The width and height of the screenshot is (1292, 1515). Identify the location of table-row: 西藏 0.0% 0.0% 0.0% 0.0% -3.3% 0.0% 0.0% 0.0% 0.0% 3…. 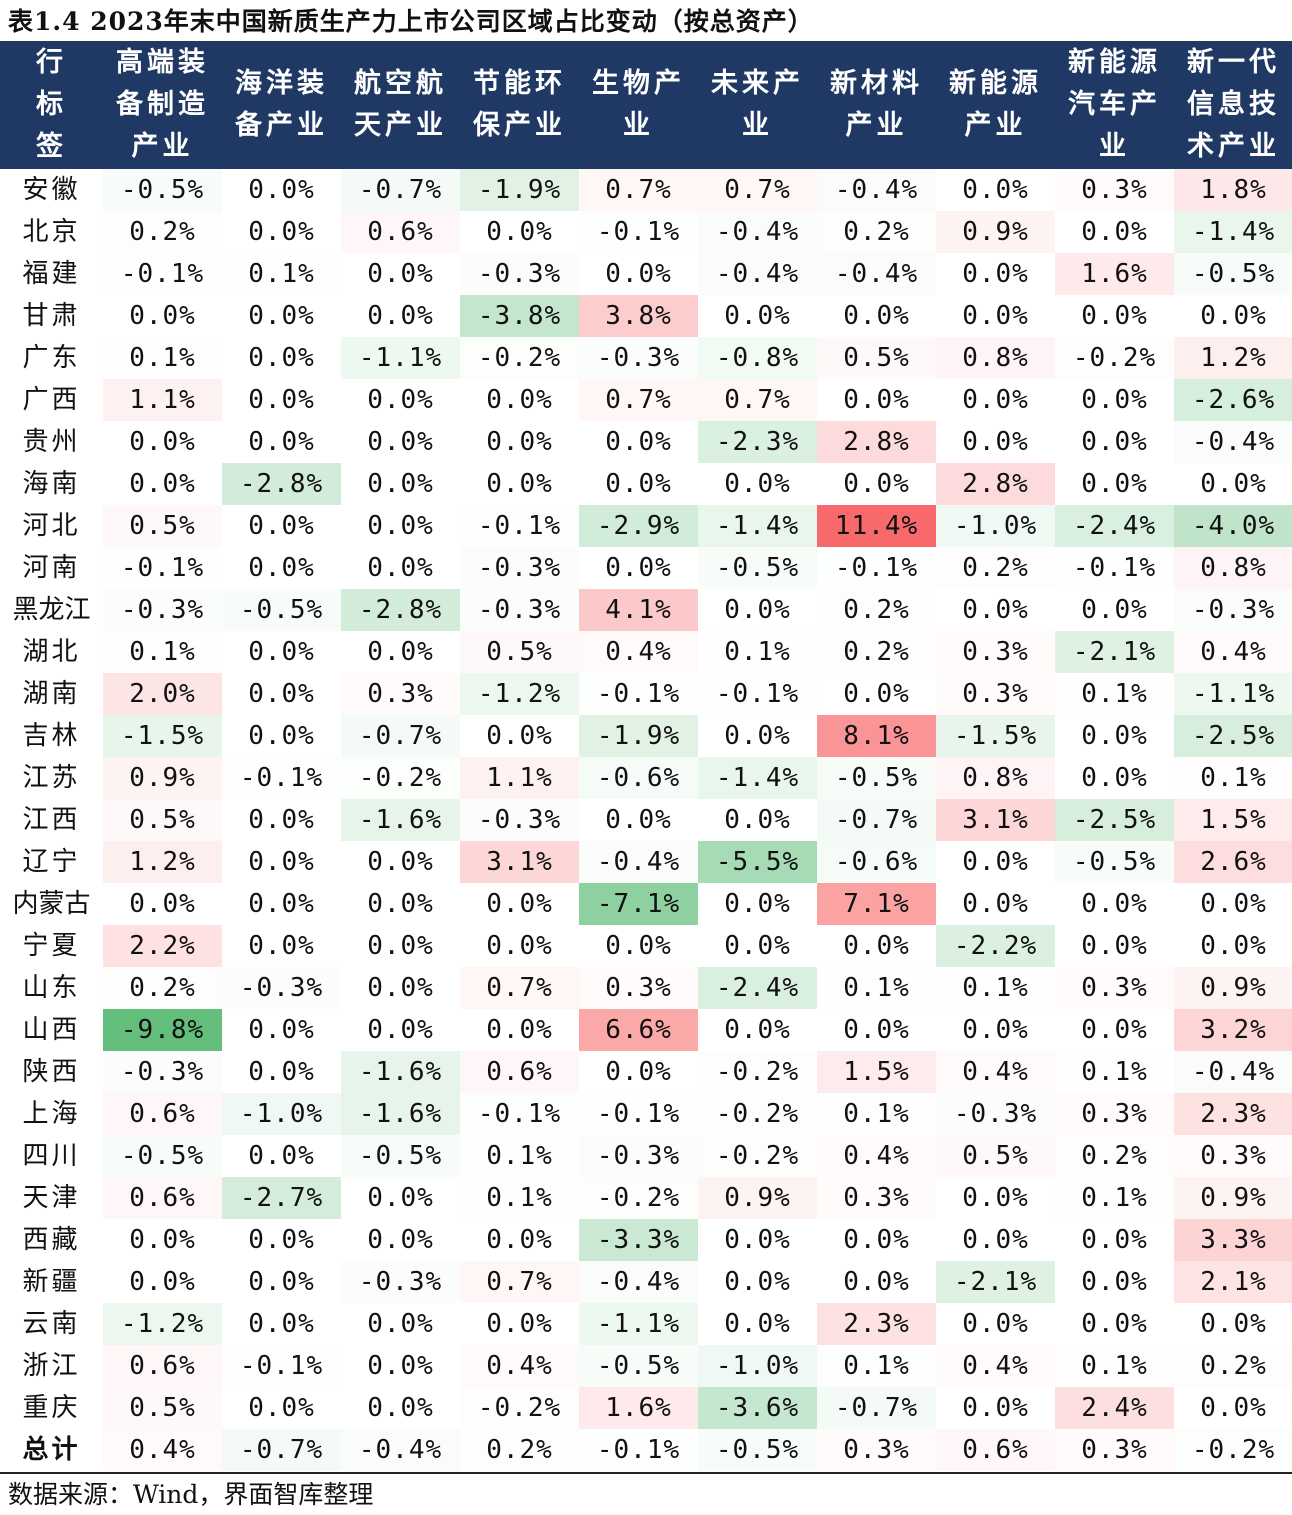
(646, 1240).